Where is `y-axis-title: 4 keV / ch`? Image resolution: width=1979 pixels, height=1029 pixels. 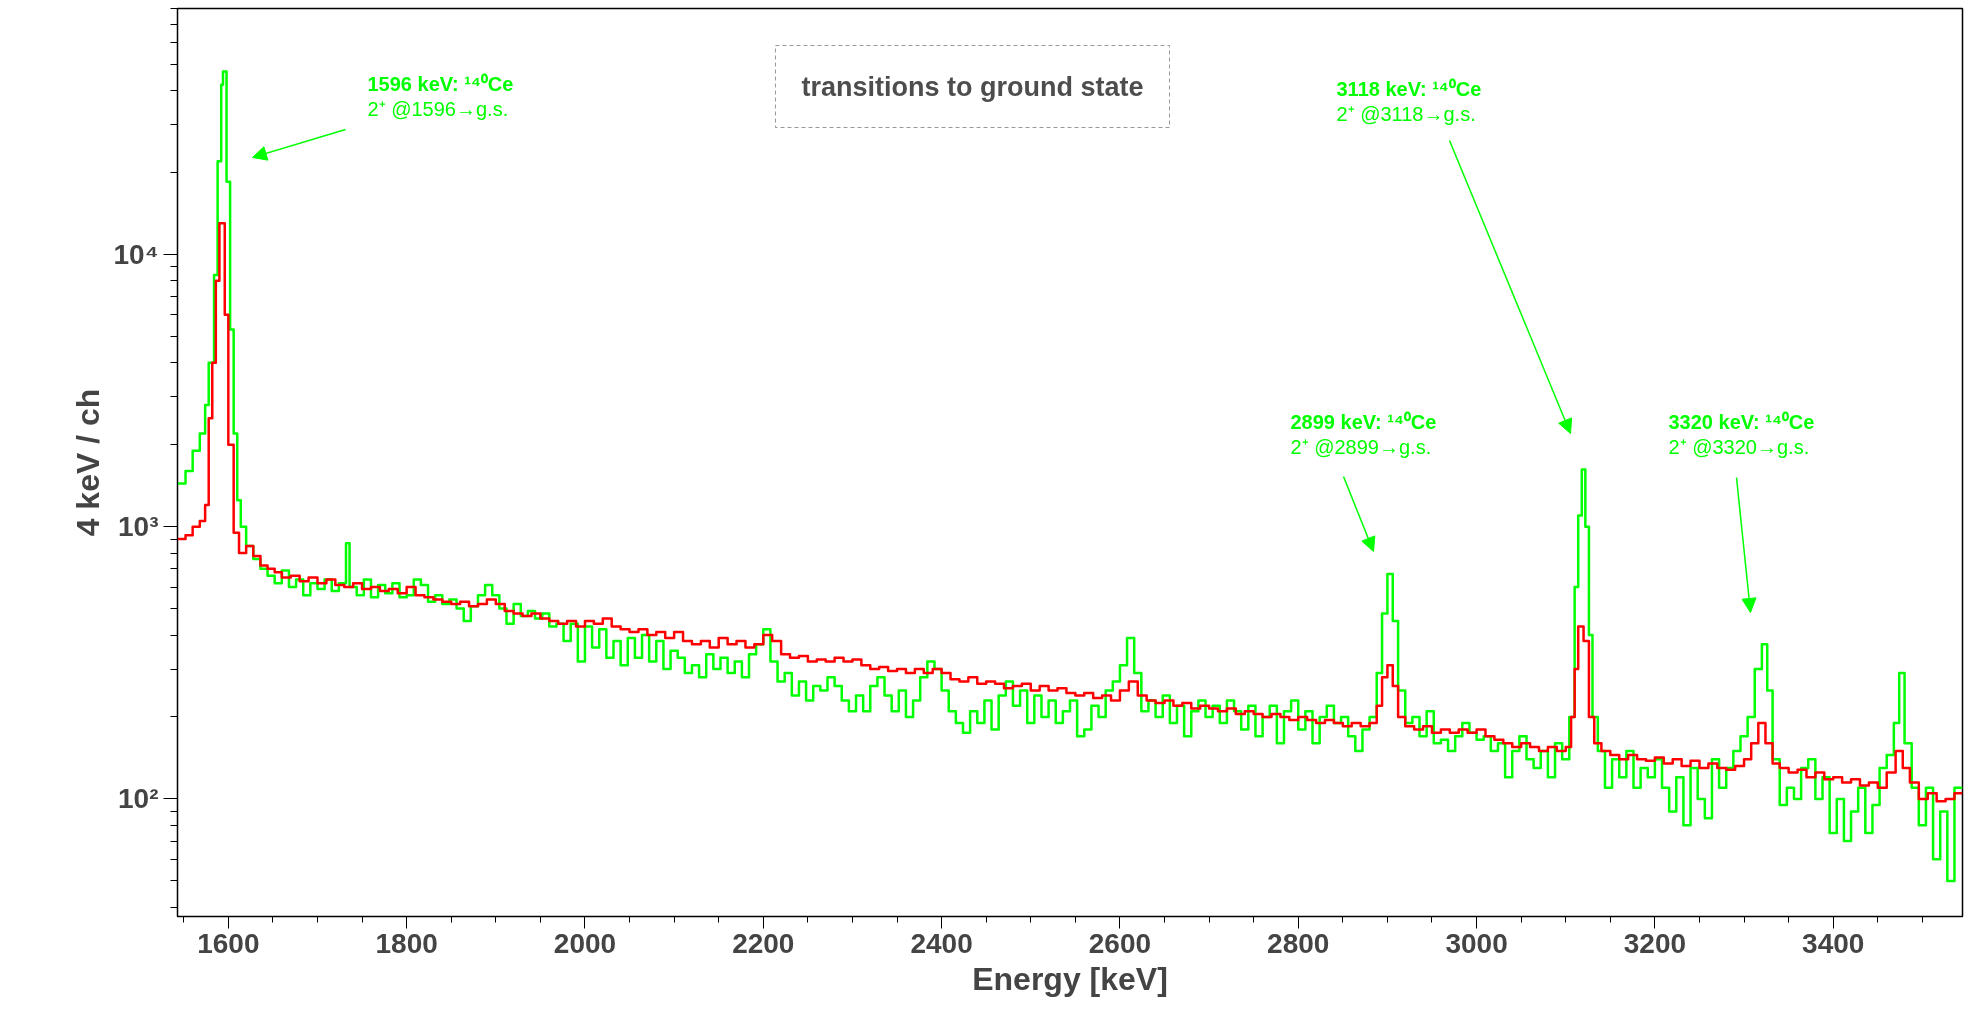 y-axis-title: 4 keV / ch is located at coordinates (87, 462).